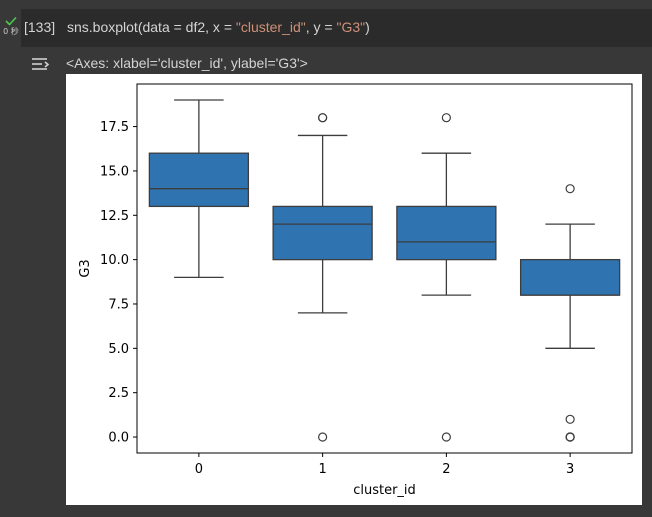 The height and width of the screenshot is (517, 652). I want to click on x-tick-label: 0, so click(199, 469).